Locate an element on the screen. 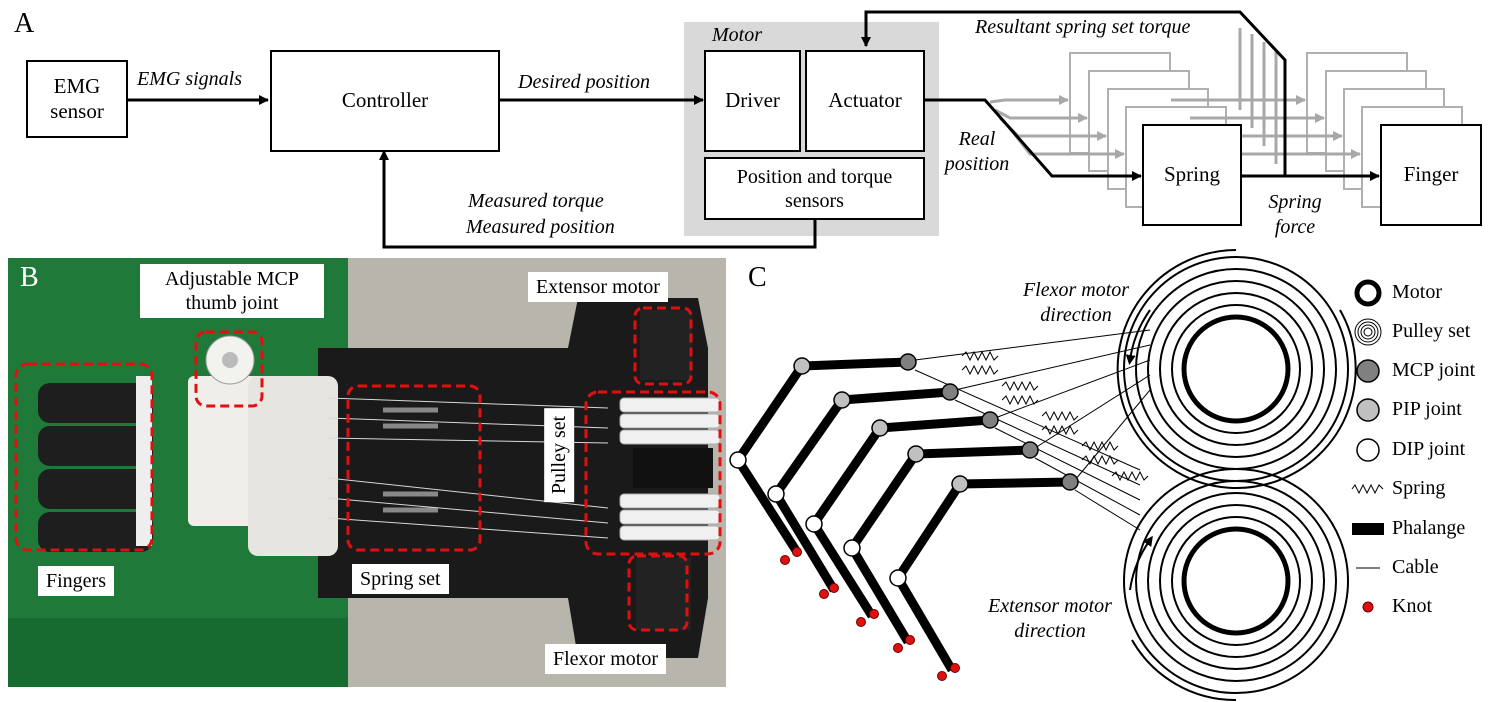 The height and width of the screenshot is (702, 1495). thumb-joint-text: Adjustable MCP thumb joint is located at coordinates (232, 291).